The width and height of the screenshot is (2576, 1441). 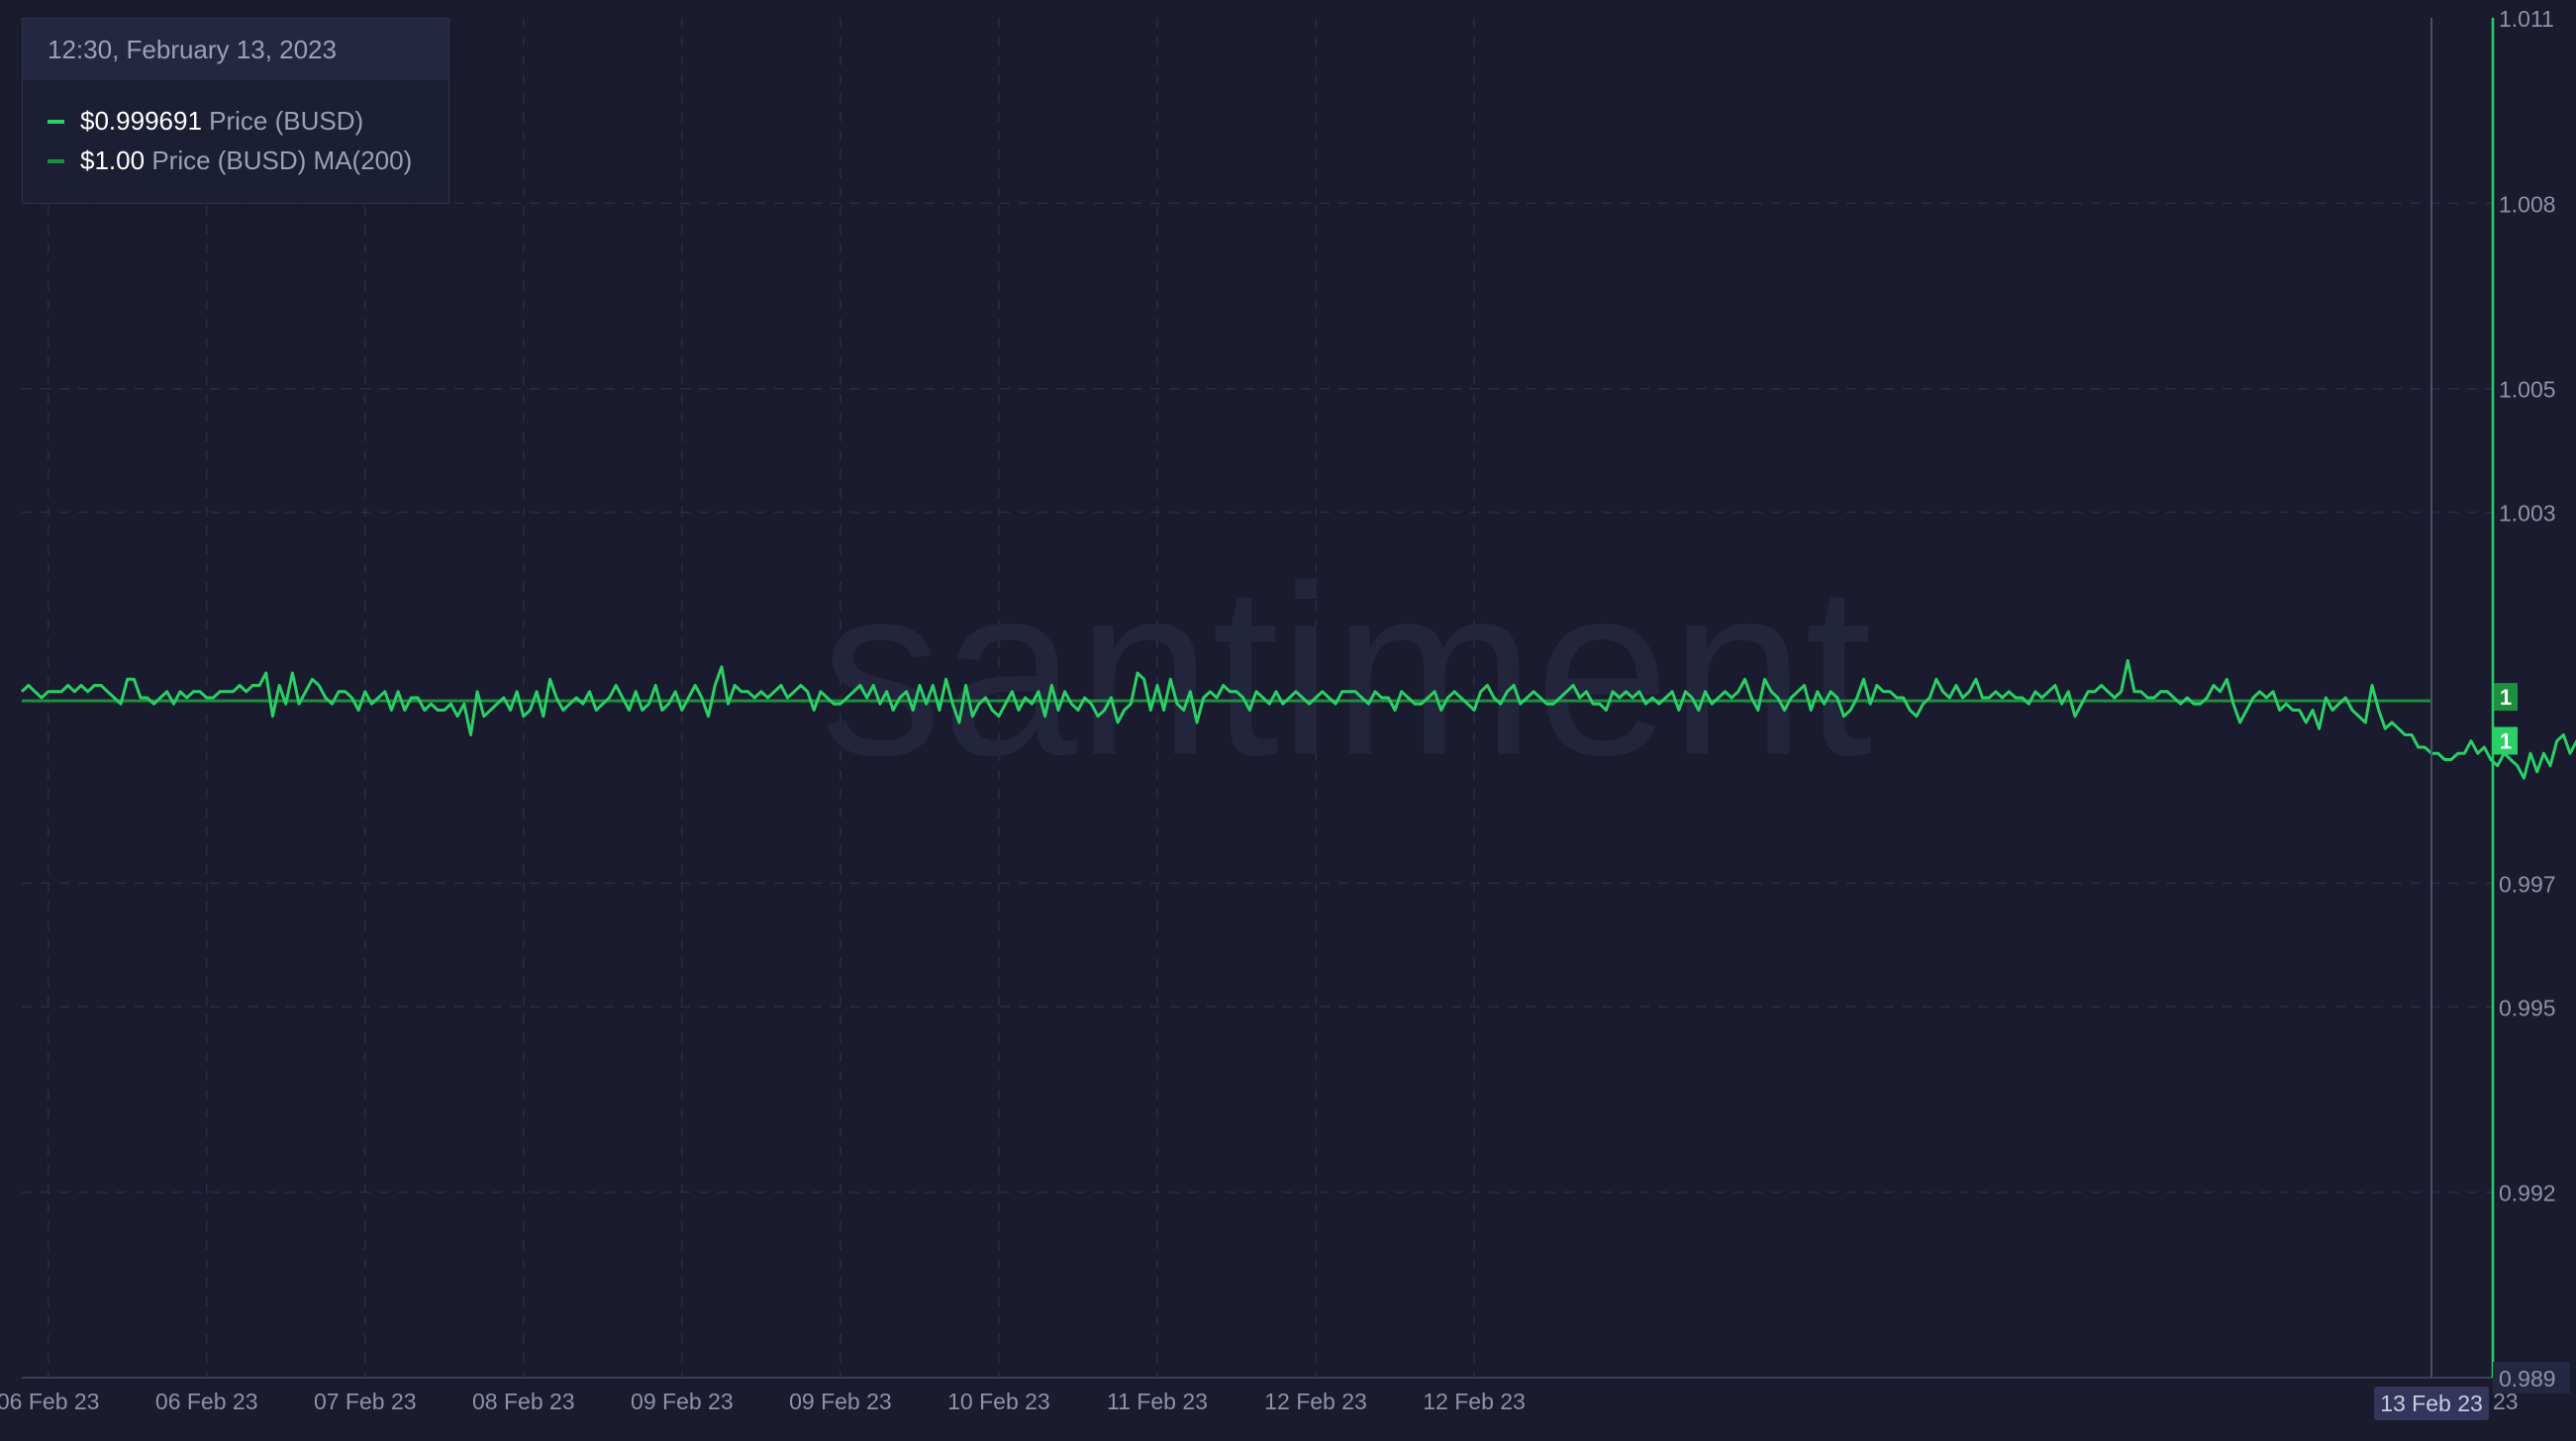 I want to click on watermark: santiment, so click(x=1347, y=670).